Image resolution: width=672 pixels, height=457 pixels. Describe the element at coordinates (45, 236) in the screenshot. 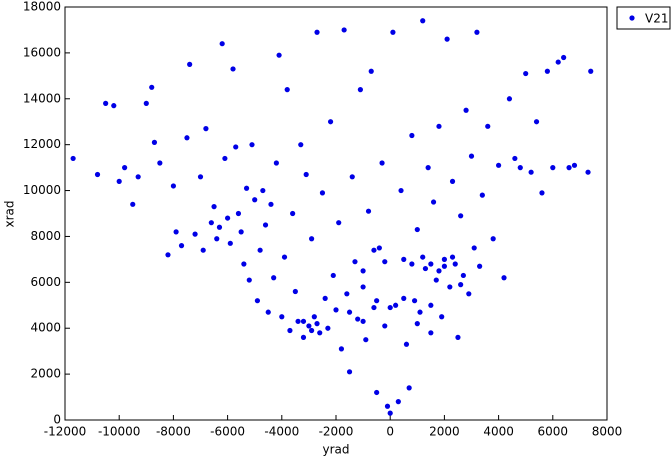

I see `y-tick-label: 8000` at that location.